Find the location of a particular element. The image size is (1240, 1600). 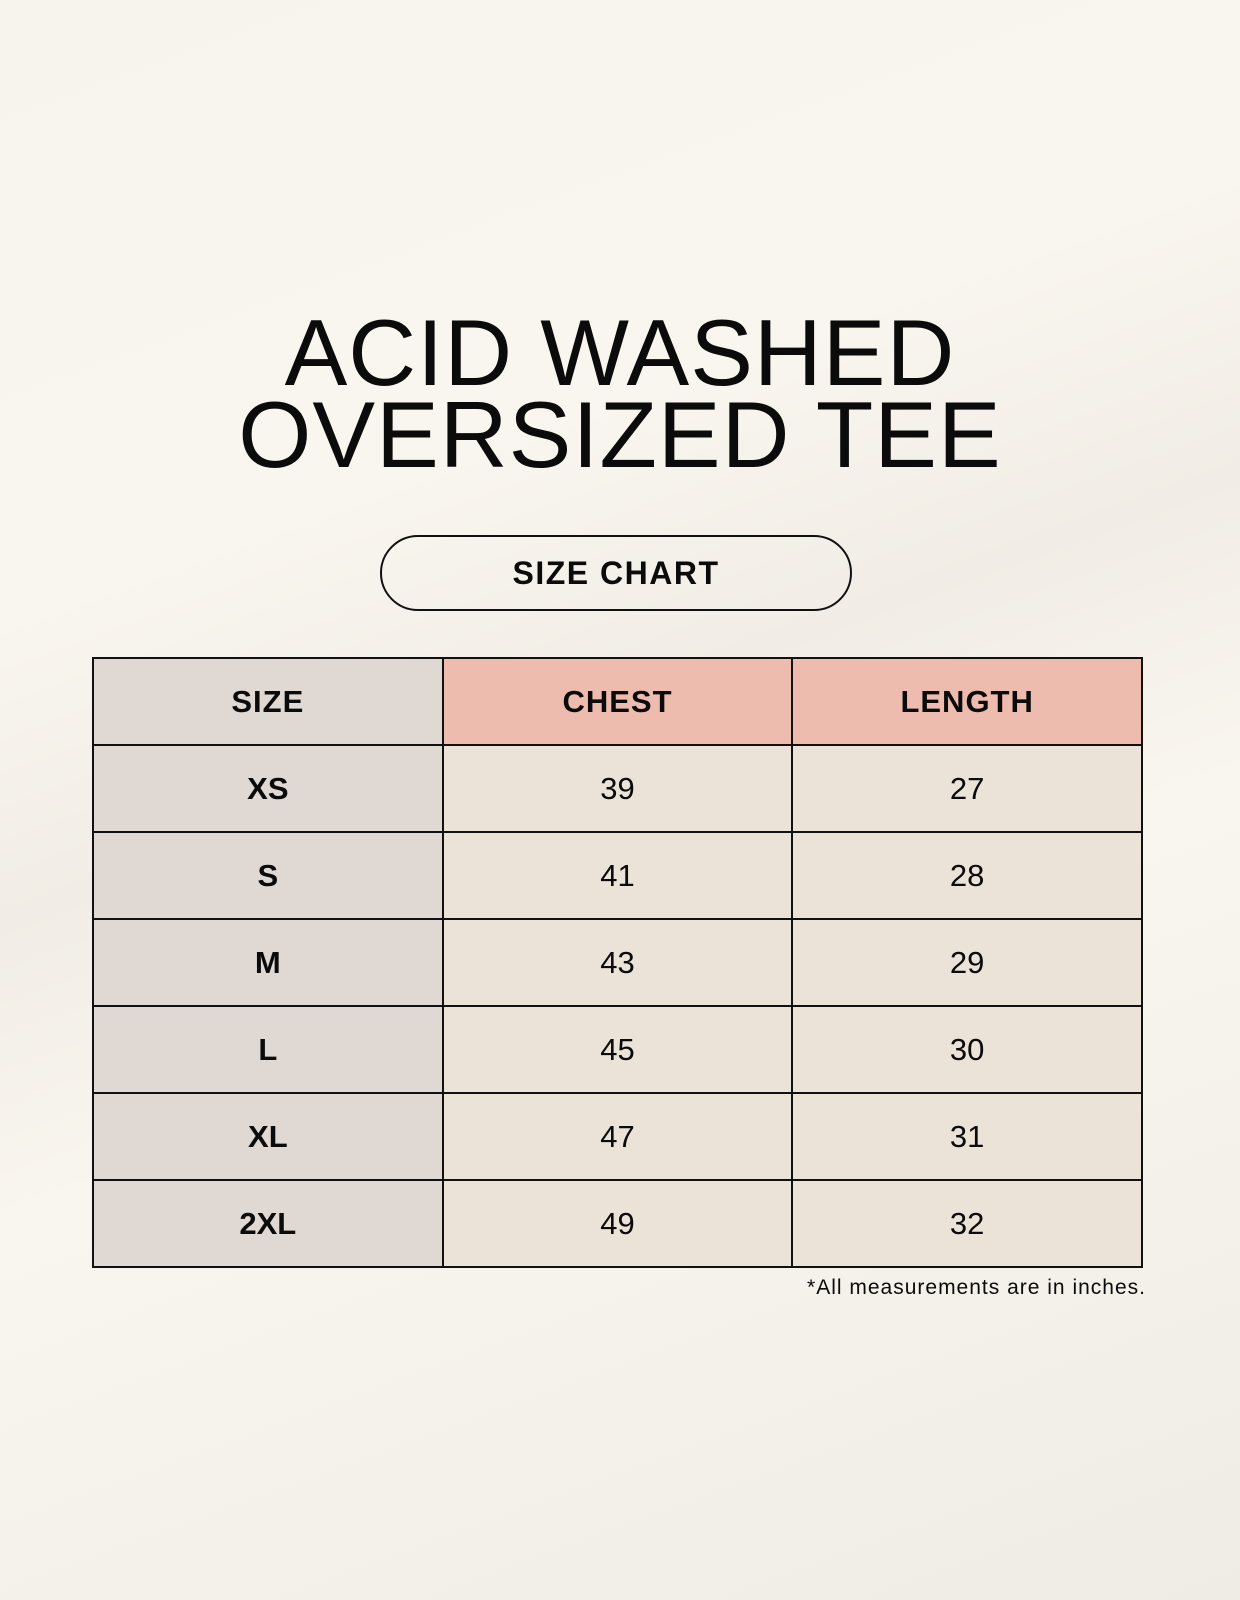

header-chest: CHEST is located at coordinates (617, 701).